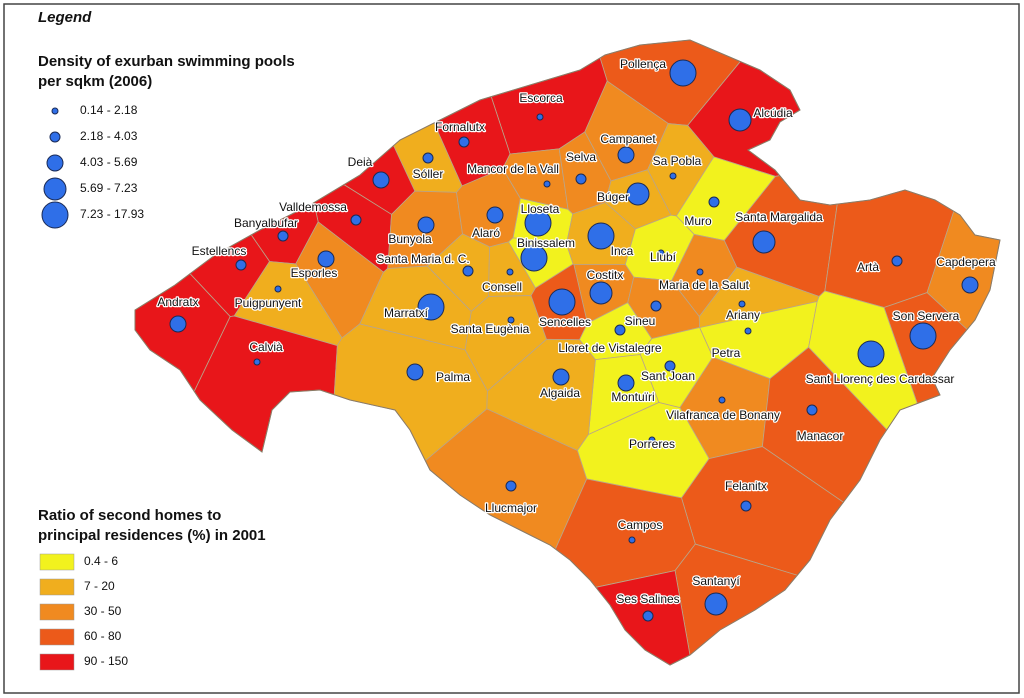 The image size is (1024, 698). What do you see at coordinates (99, 586) in the screenshot?
I see `legend-label: 7 - 20` at bounding box center [99, 586].